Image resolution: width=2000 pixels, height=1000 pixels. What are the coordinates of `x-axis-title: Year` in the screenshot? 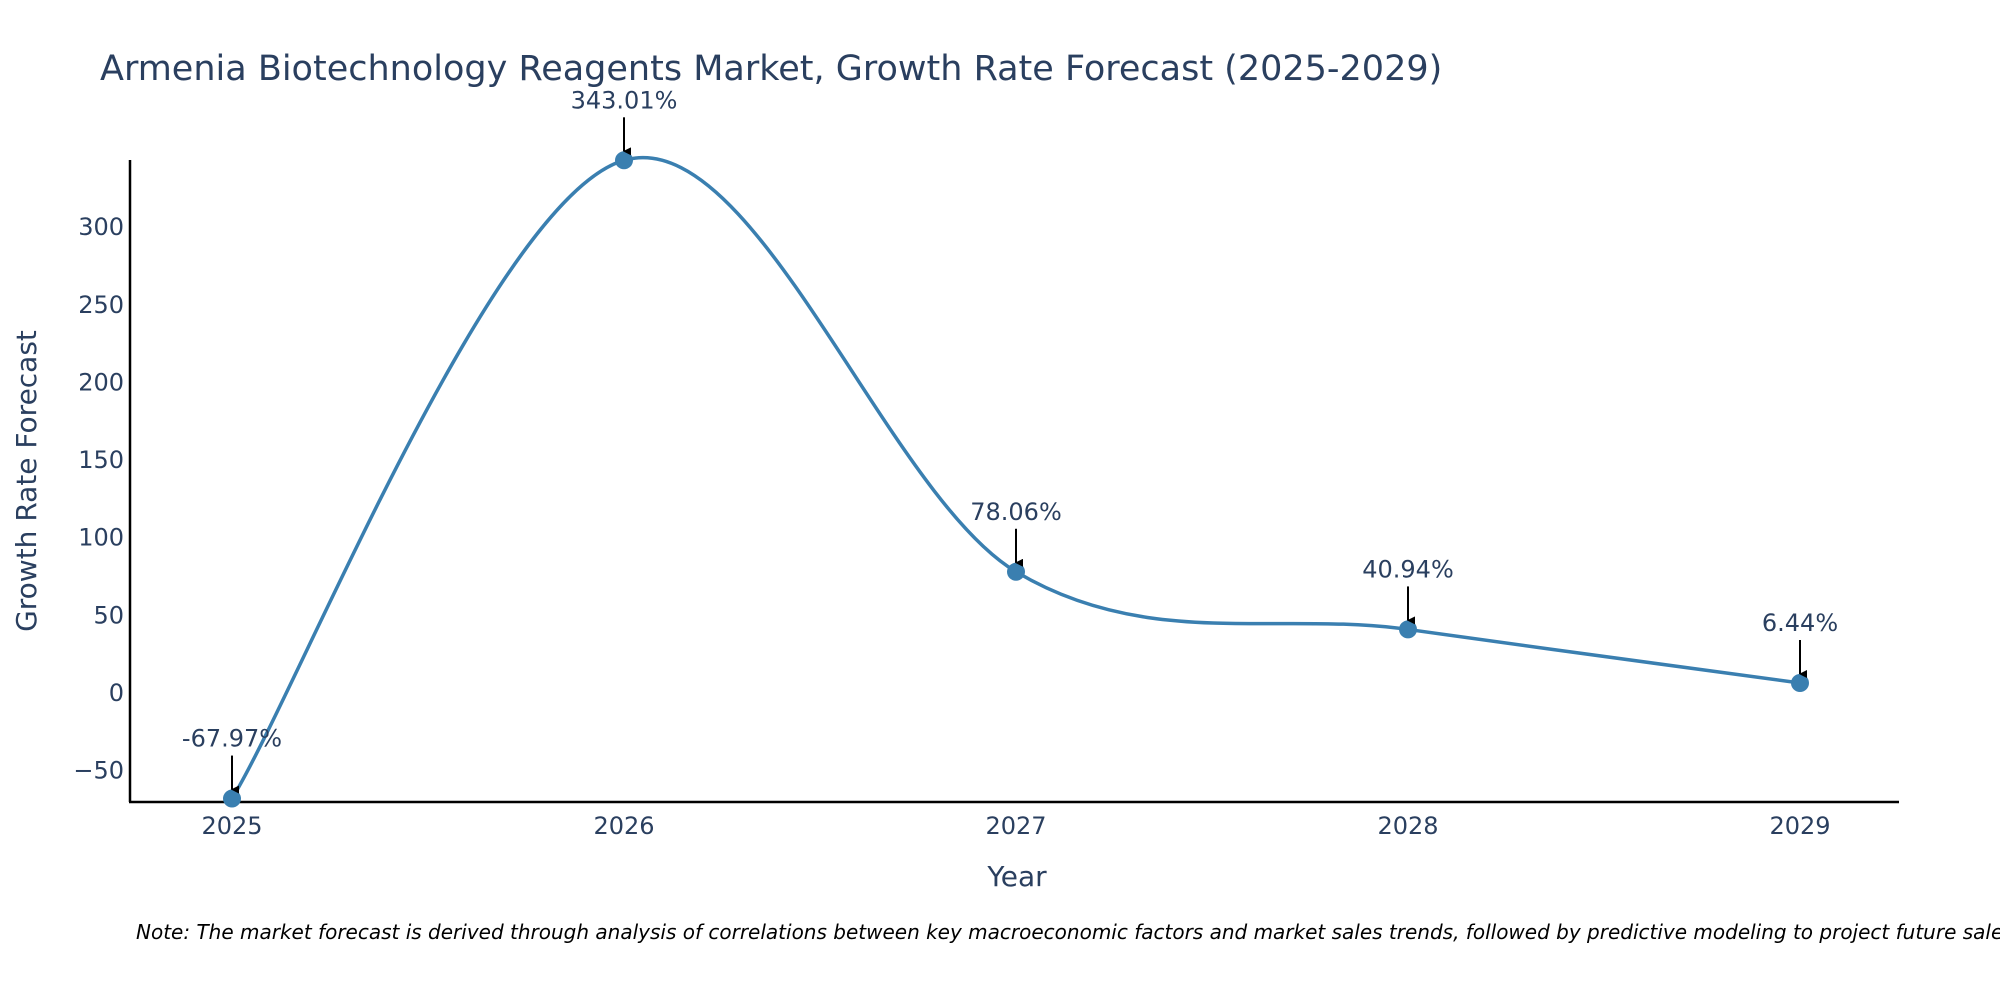 It's located at (1016, 876).